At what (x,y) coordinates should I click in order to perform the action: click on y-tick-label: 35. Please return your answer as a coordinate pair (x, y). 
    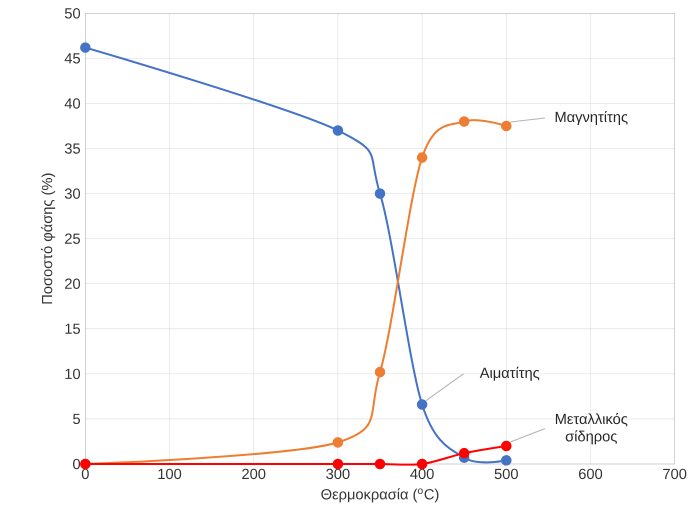
    Looking at the image, I should click on (72, 148).